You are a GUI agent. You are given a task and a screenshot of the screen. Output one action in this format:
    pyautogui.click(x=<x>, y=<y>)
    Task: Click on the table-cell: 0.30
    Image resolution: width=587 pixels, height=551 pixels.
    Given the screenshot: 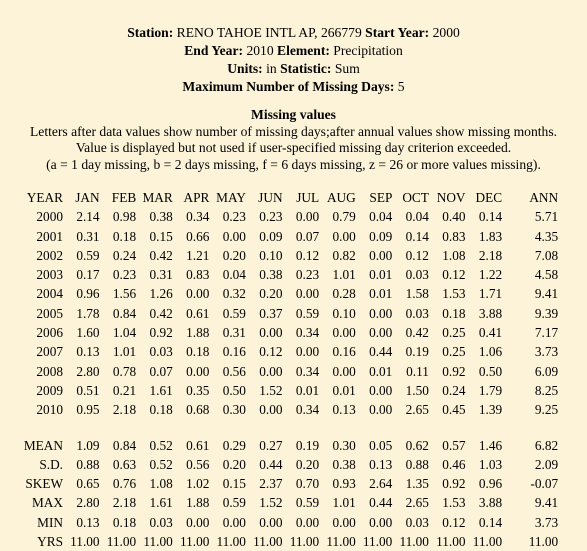 What is the action you would take?
    pyautogui.click(x=344, y=445)
    